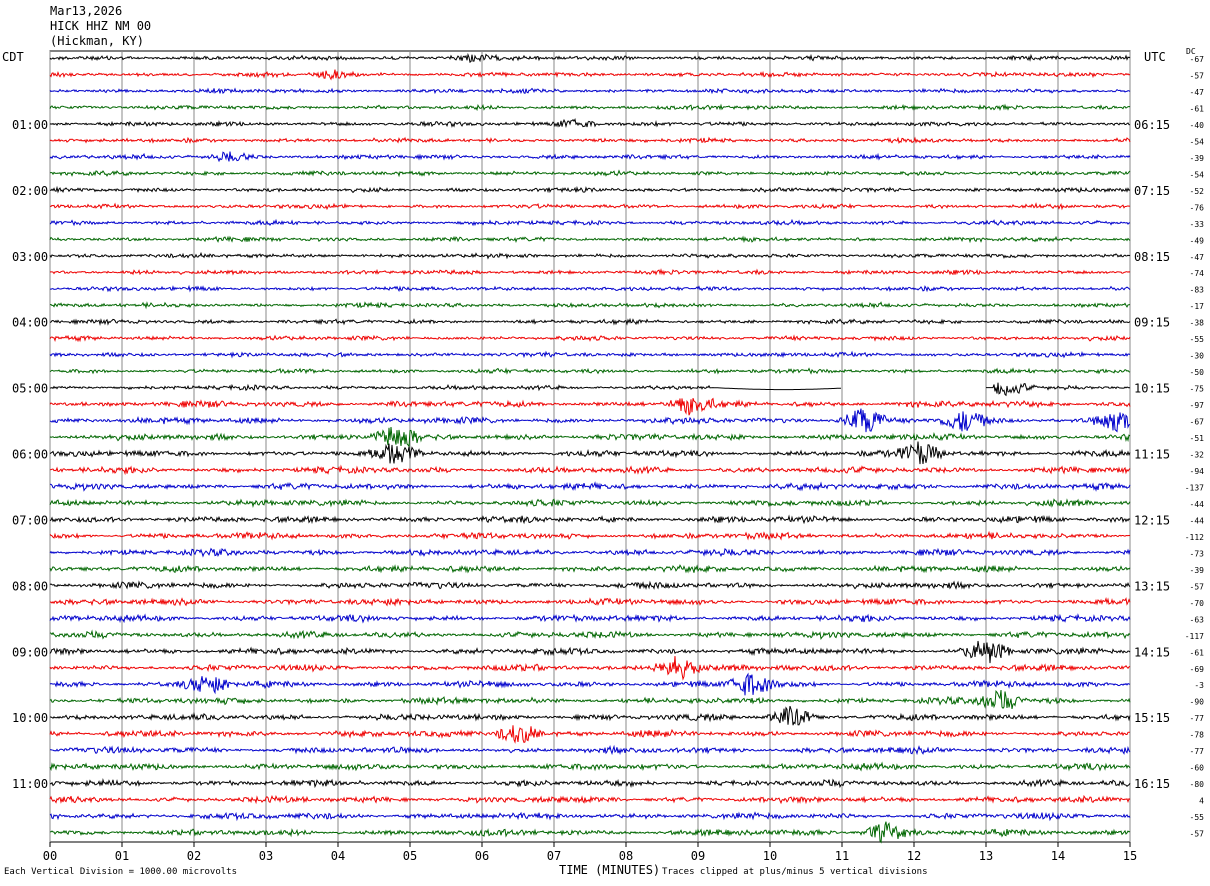  I want to click on right-timezone-label: UTC, so click(1155, 57).